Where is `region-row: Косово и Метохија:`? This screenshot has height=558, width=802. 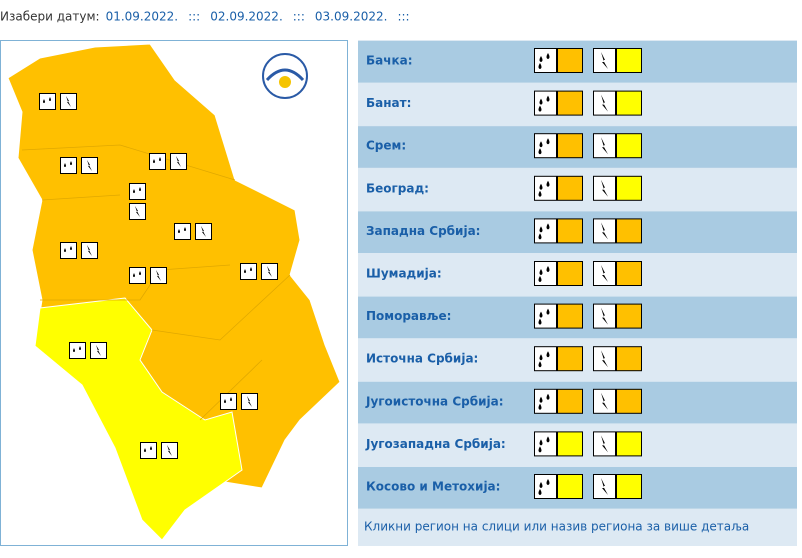
region-row: Косово и Метохија: is located at coordinates (577, 488).